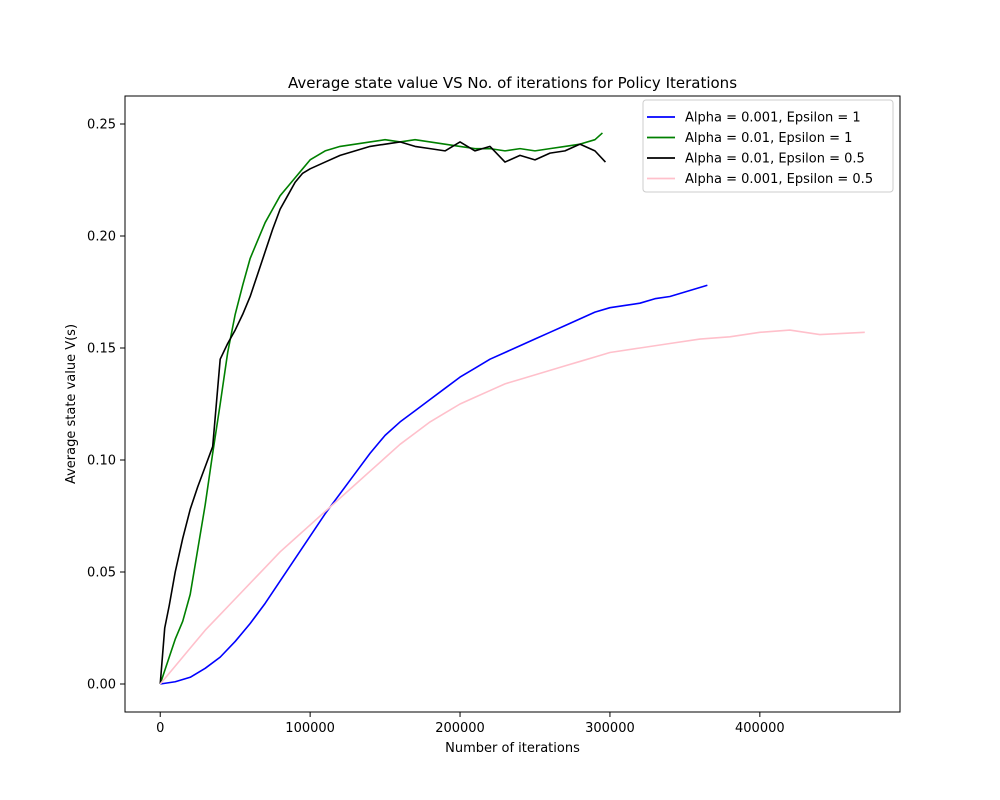 The width and height of the screenshot is (1000, 800). Describe the element at coordinates (310, 728) in the screenshot. I see `x-tick-label: 100000` at that location.